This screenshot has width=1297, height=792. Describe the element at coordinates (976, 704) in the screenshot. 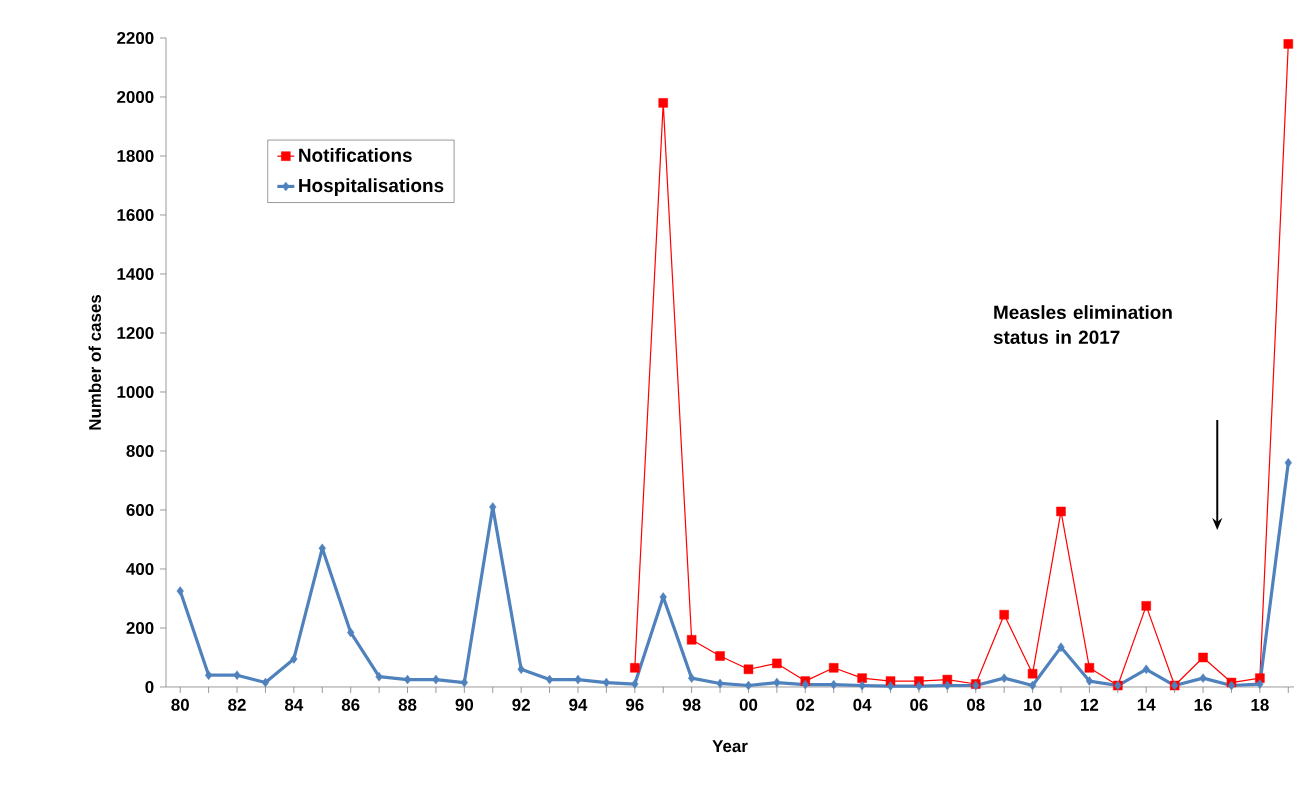

I see `x-tick-label: 08` at that location.